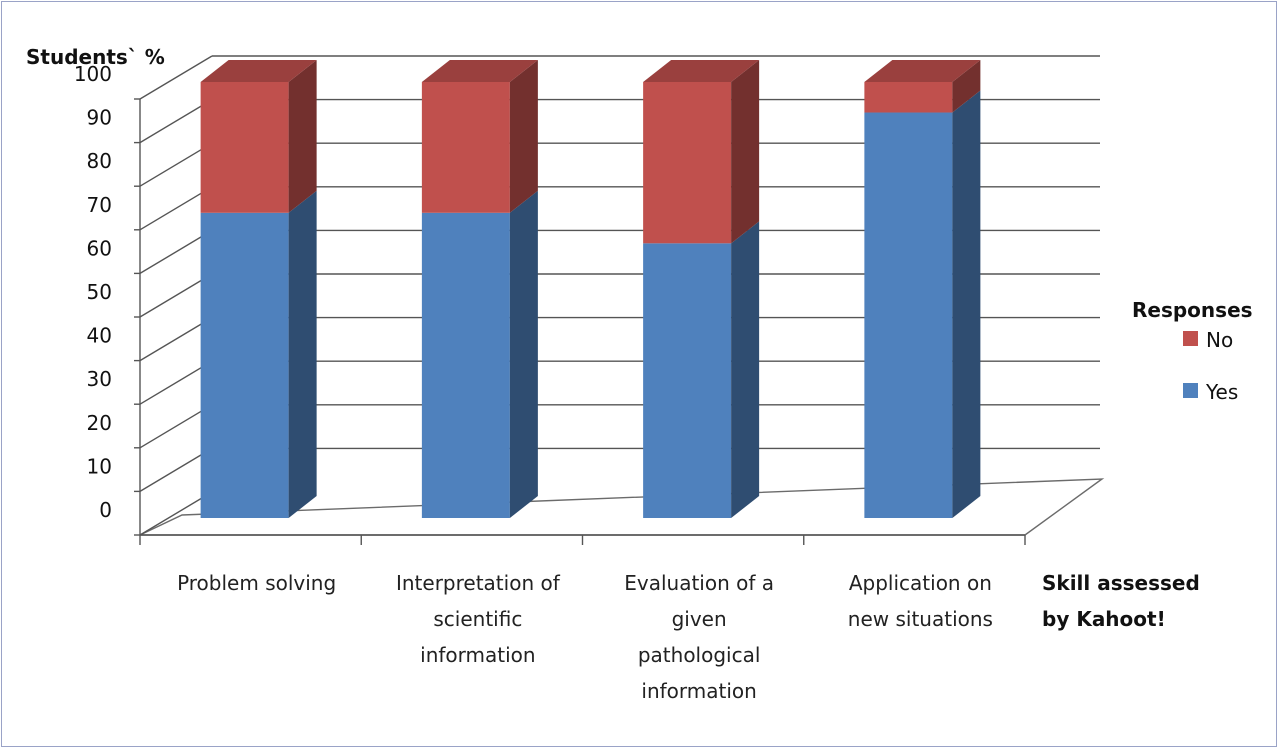 The image size is (1280, 750). Describe the element at coordinates (105, 510) in the screenshot. I see `y-tick-label: 0` at that location.